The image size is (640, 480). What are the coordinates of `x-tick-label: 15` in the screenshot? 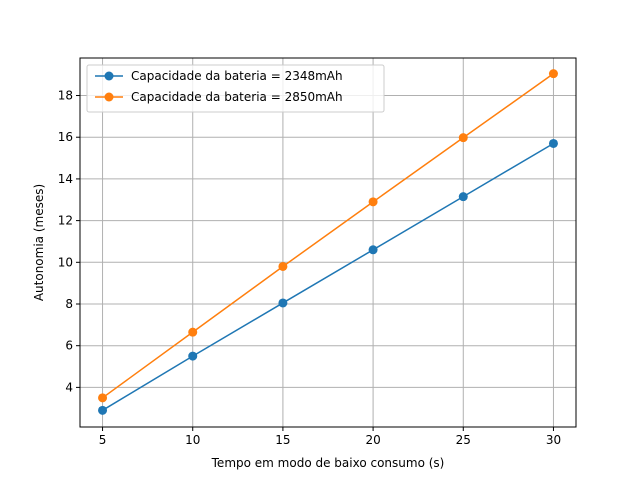 It's located at (282, 440).